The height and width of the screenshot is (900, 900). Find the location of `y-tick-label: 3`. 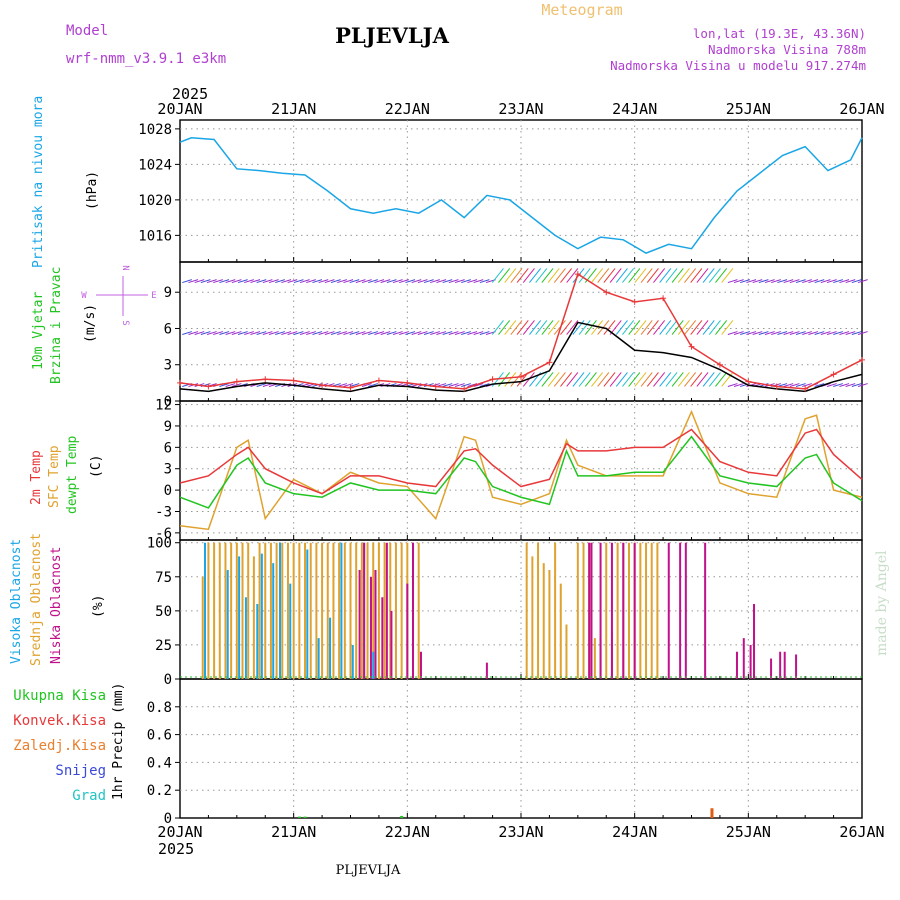

y-tick-label: 3 is located at coordinates (168, 366).